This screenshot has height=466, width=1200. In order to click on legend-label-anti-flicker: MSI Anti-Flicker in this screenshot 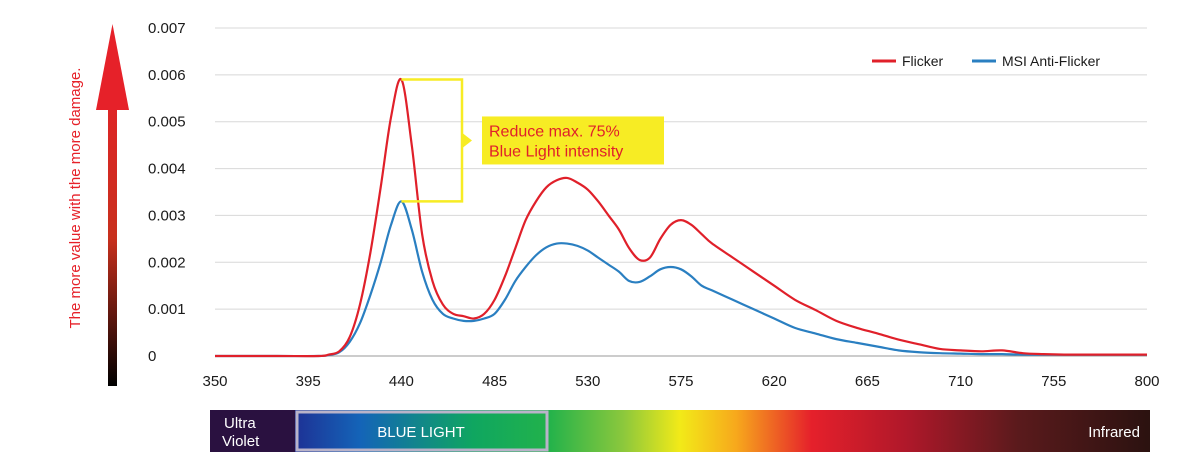, I will do `click(1051, 61)`.